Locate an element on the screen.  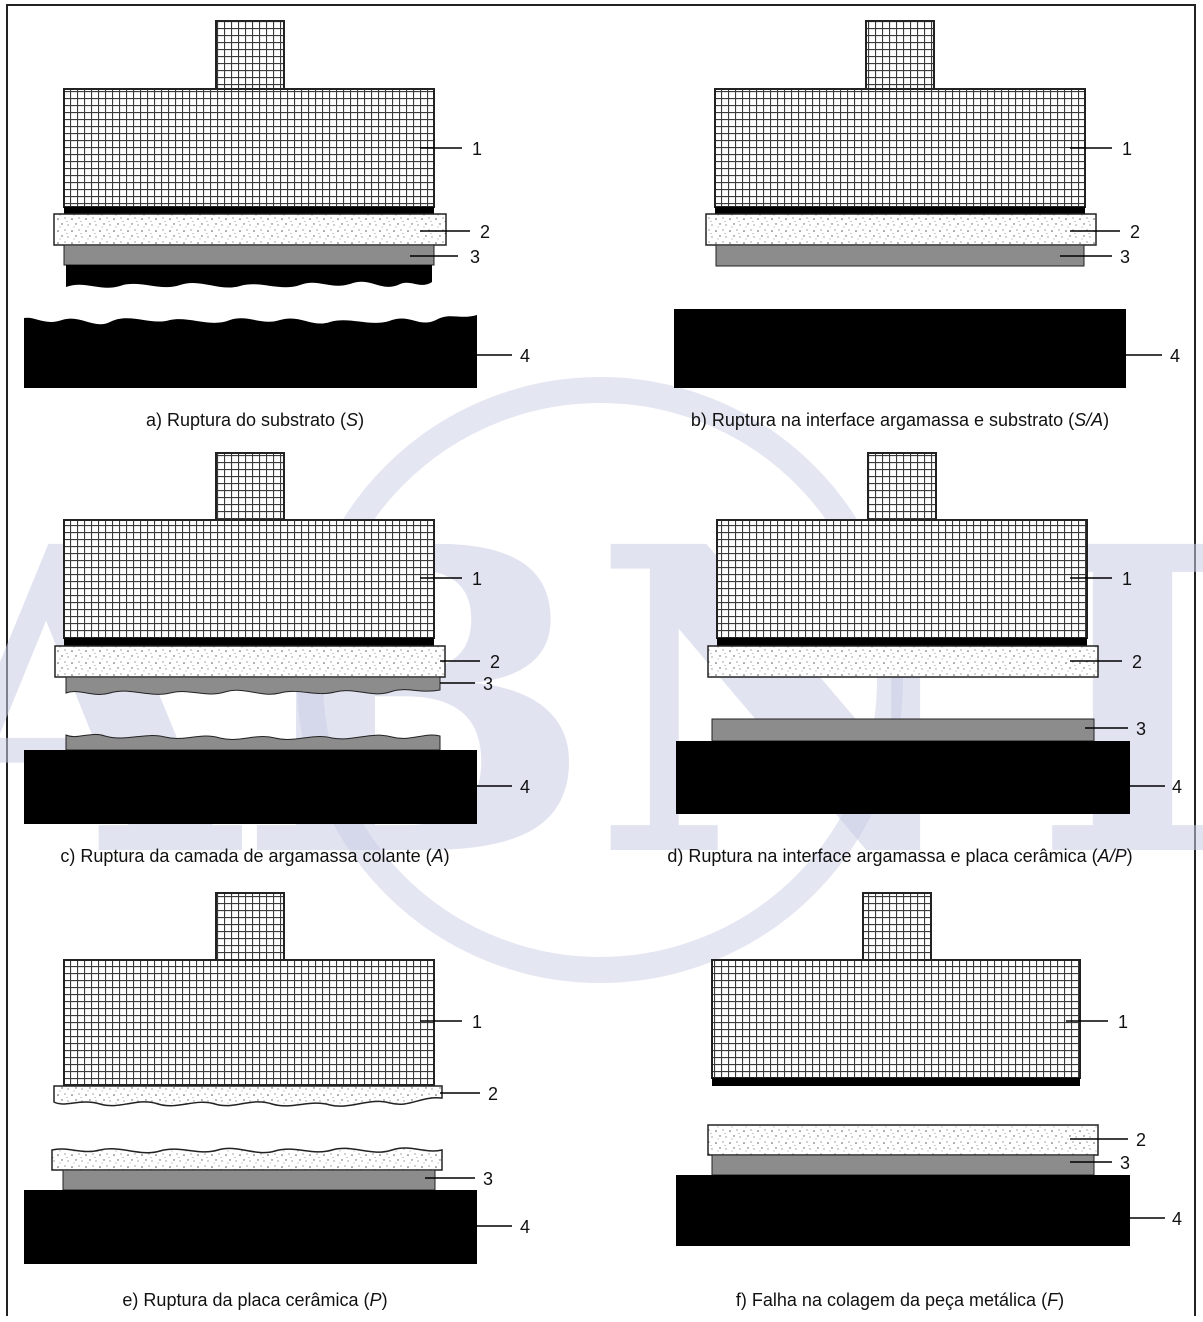
caption-a: a) Ruptura do substrato (S) is located at coordinates (255, 420).